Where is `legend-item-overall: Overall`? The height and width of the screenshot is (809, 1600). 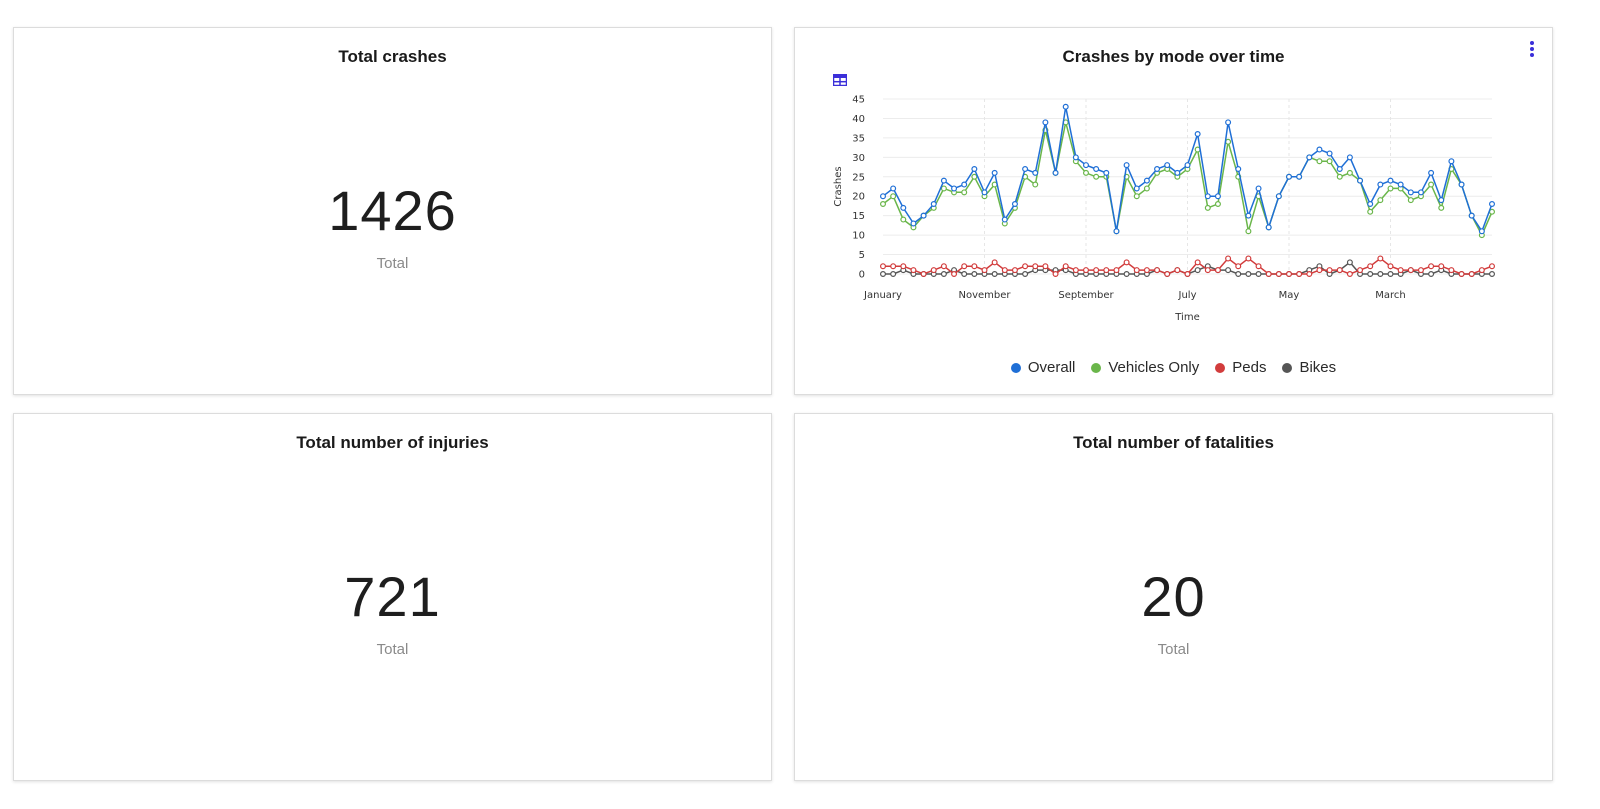 legend-item-overall: Overall is located at coordinates (1043, 367).